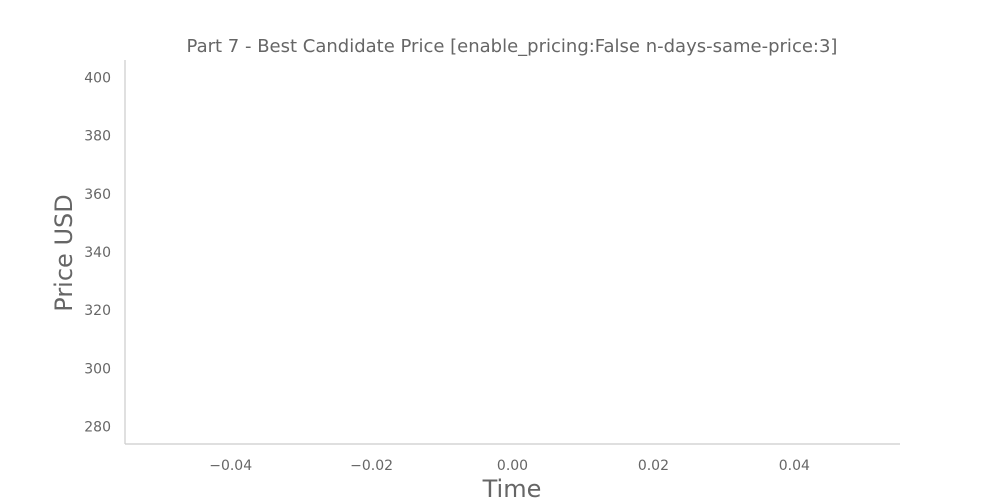 This screenshot has width=1000, height=500. I want to click on x-axis-label: Time, so click(512, 487).